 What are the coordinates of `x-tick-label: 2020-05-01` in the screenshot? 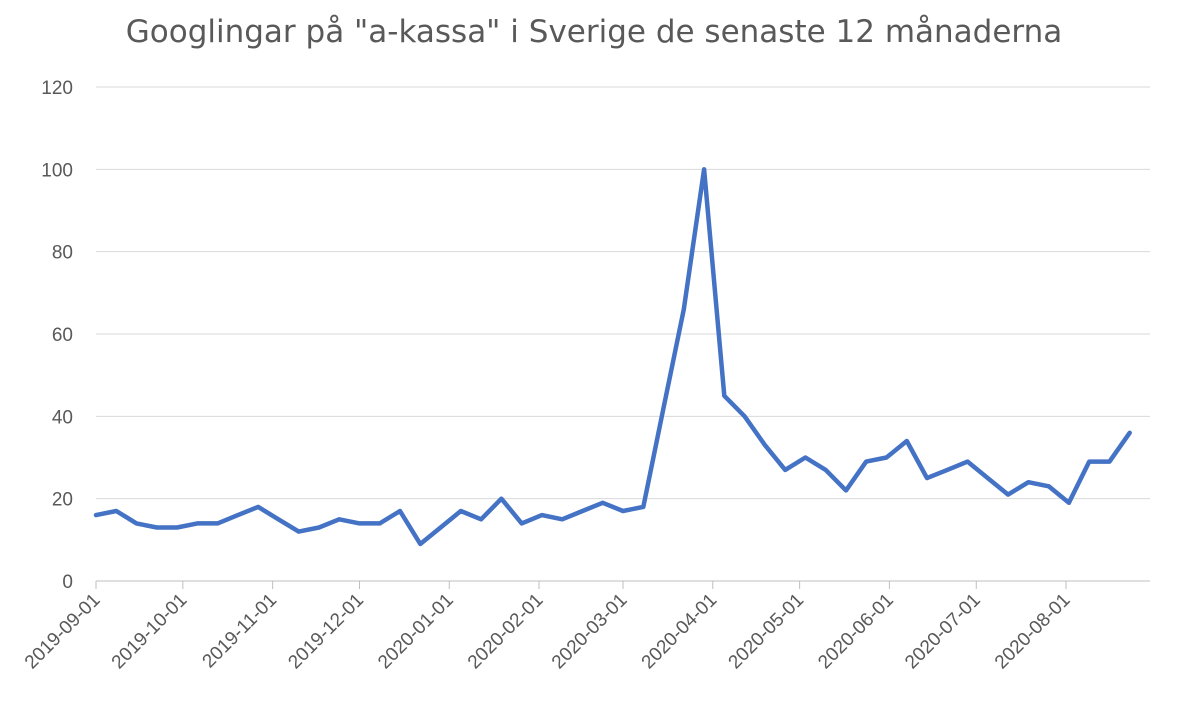 It's located at (767, 632).